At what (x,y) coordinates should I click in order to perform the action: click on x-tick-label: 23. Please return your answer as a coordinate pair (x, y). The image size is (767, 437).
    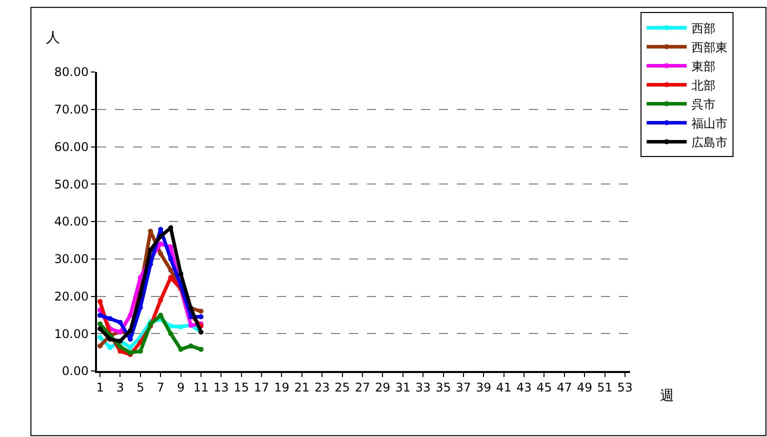
    Looking at the image, I should click on (322, 387).